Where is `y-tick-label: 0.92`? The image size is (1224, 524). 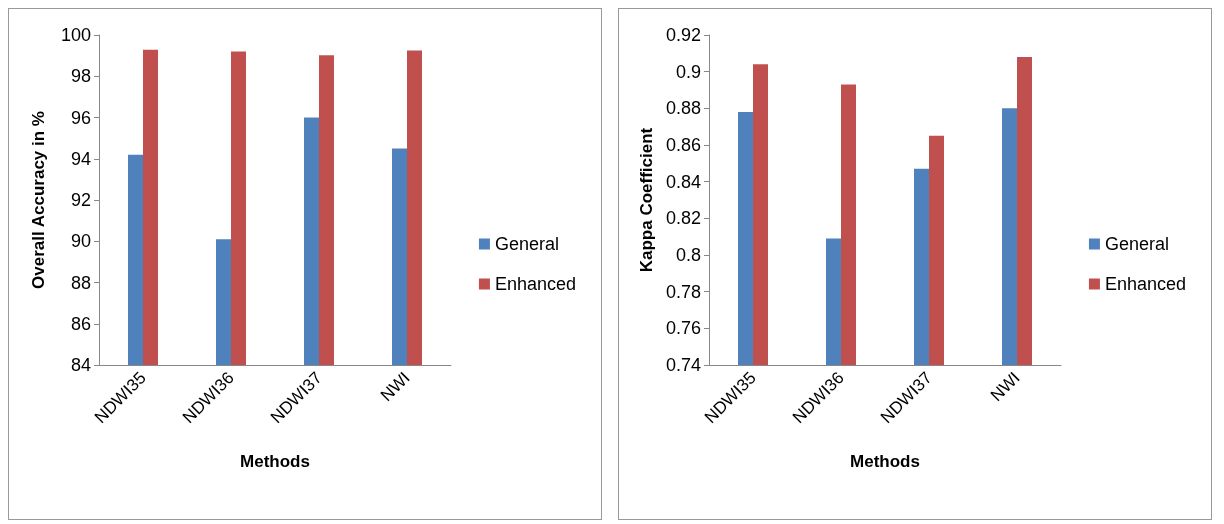 y-tick-label: 0.92 is located at coordinates (683, 35).